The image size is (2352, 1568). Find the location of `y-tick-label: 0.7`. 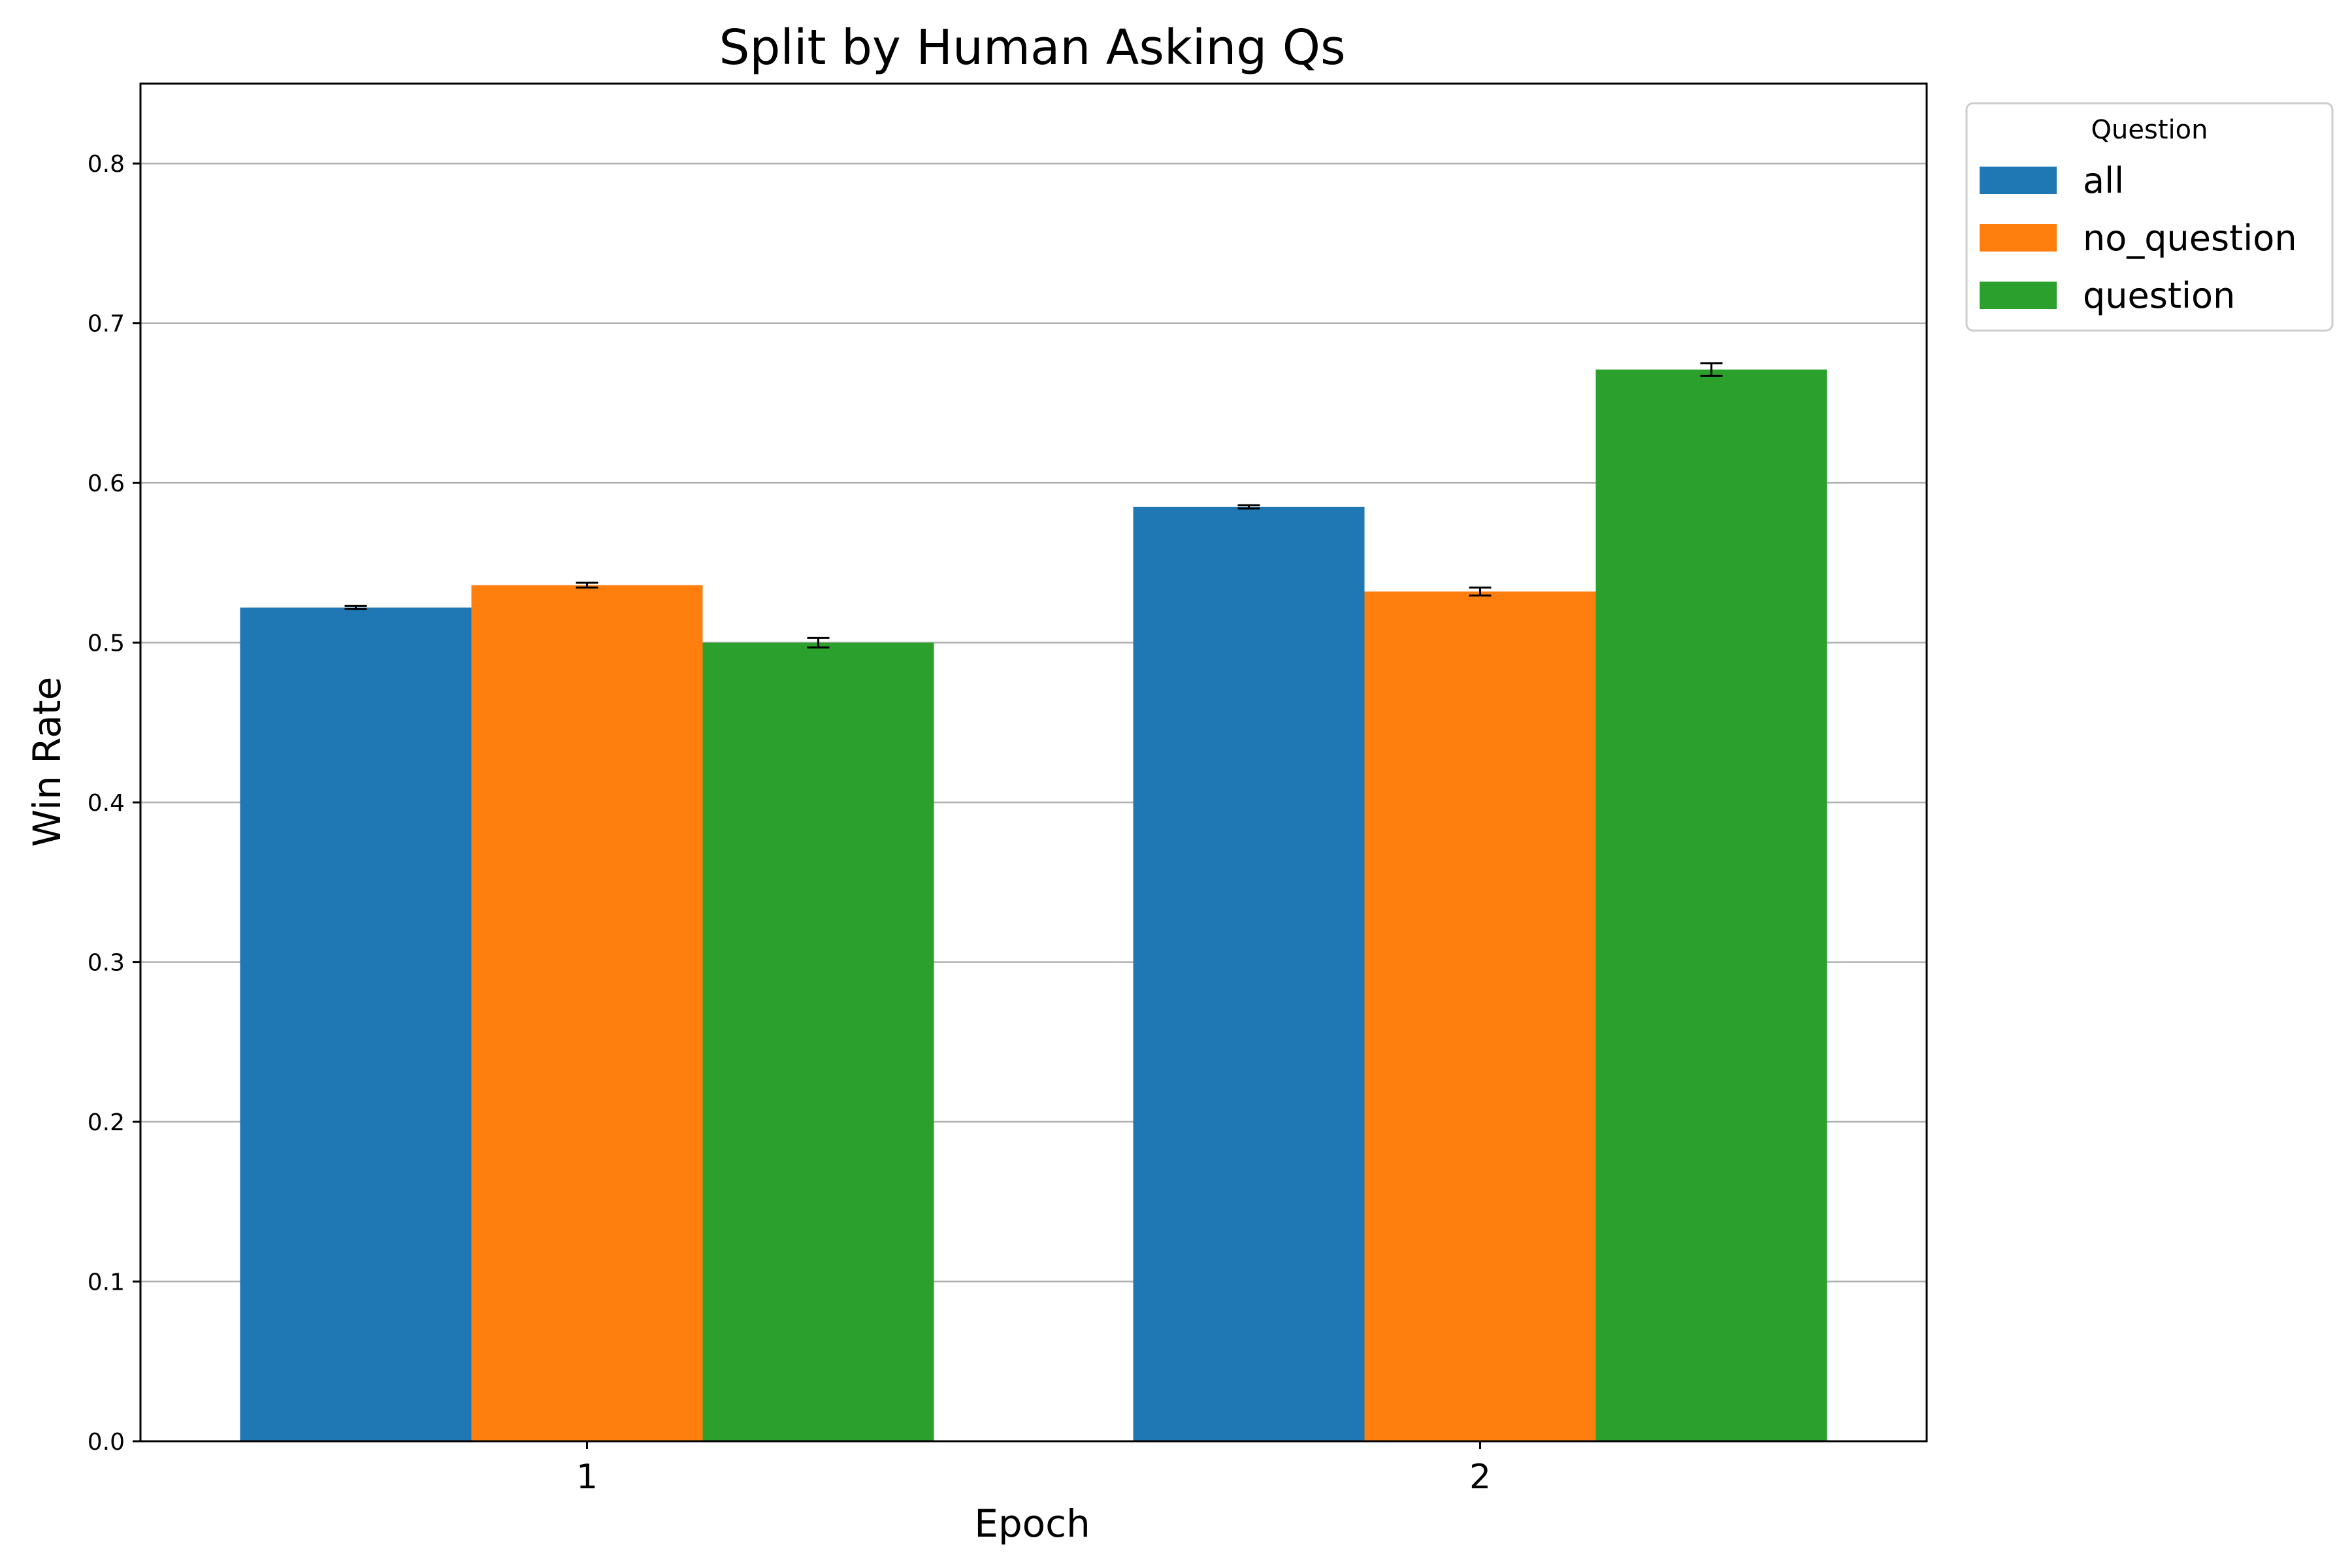

y-tick-label: 0.7 is located at coordinates (106, 324).